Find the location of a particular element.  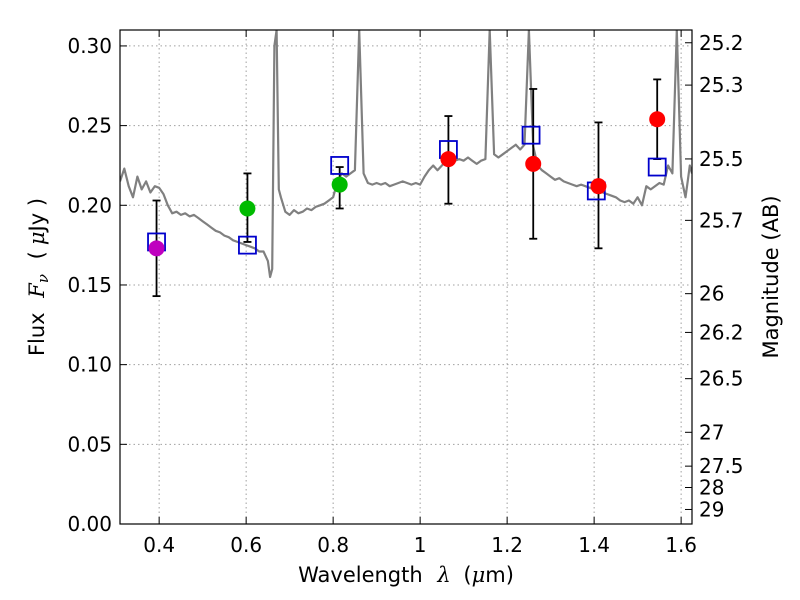

x-axis-label: Wavelength λ (μm) is located at coordinates (406, 575).